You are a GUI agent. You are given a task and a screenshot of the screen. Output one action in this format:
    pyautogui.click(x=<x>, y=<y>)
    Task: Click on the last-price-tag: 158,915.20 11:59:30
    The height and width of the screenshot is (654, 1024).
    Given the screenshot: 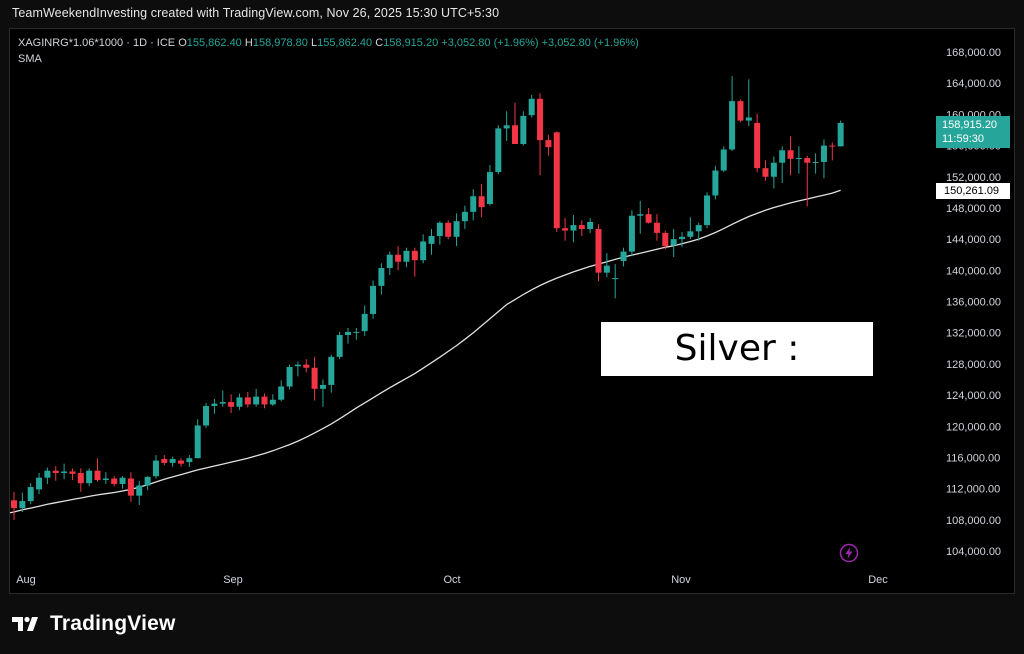 What is the action you would take?
    pyautogui.click(x=973, y=132)
    